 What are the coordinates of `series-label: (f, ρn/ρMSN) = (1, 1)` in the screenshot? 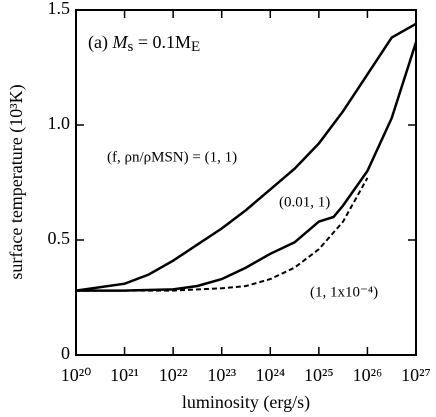 It's located at (172, 157).